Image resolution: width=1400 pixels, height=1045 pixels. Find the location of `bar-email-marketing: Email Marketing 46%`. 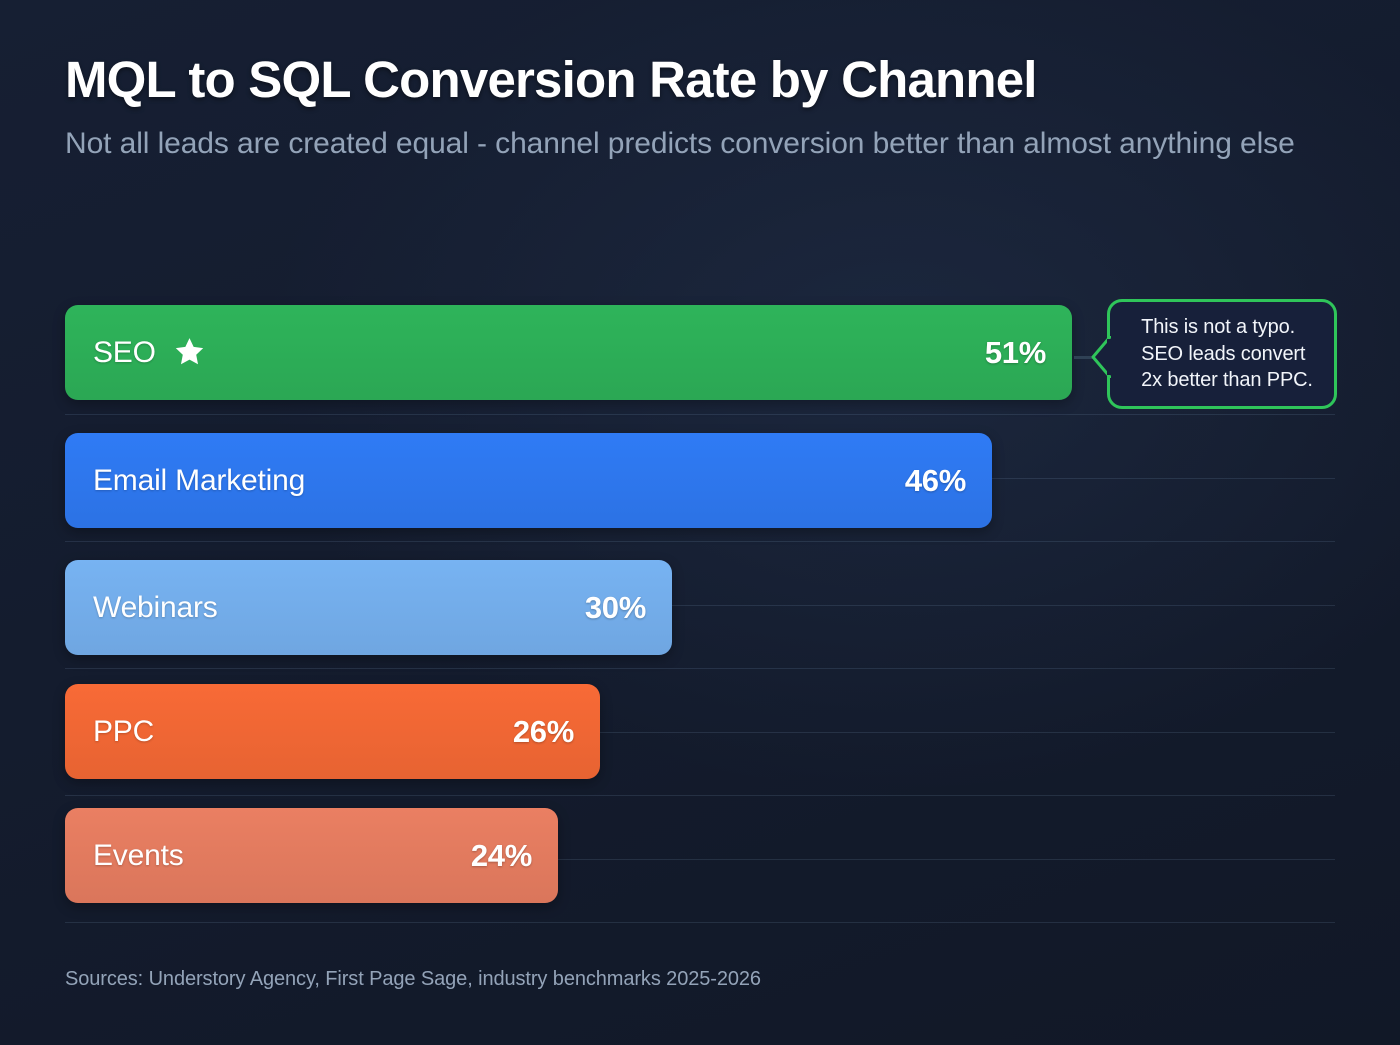

bar-email-marketing: Email Marketing 46% is located at coordinates (528, 480).